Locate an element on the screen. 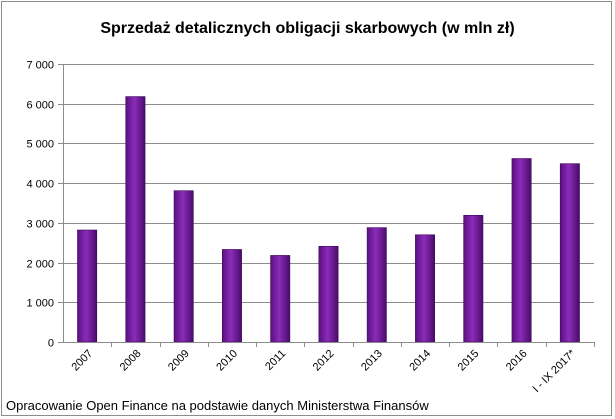 The height and width of the screenshot is (419, 615). y-axis-labels: 0 1 000 2 000 3 000 4 000 5 000 6 000 7 000 is located at coordinates (40, 205).